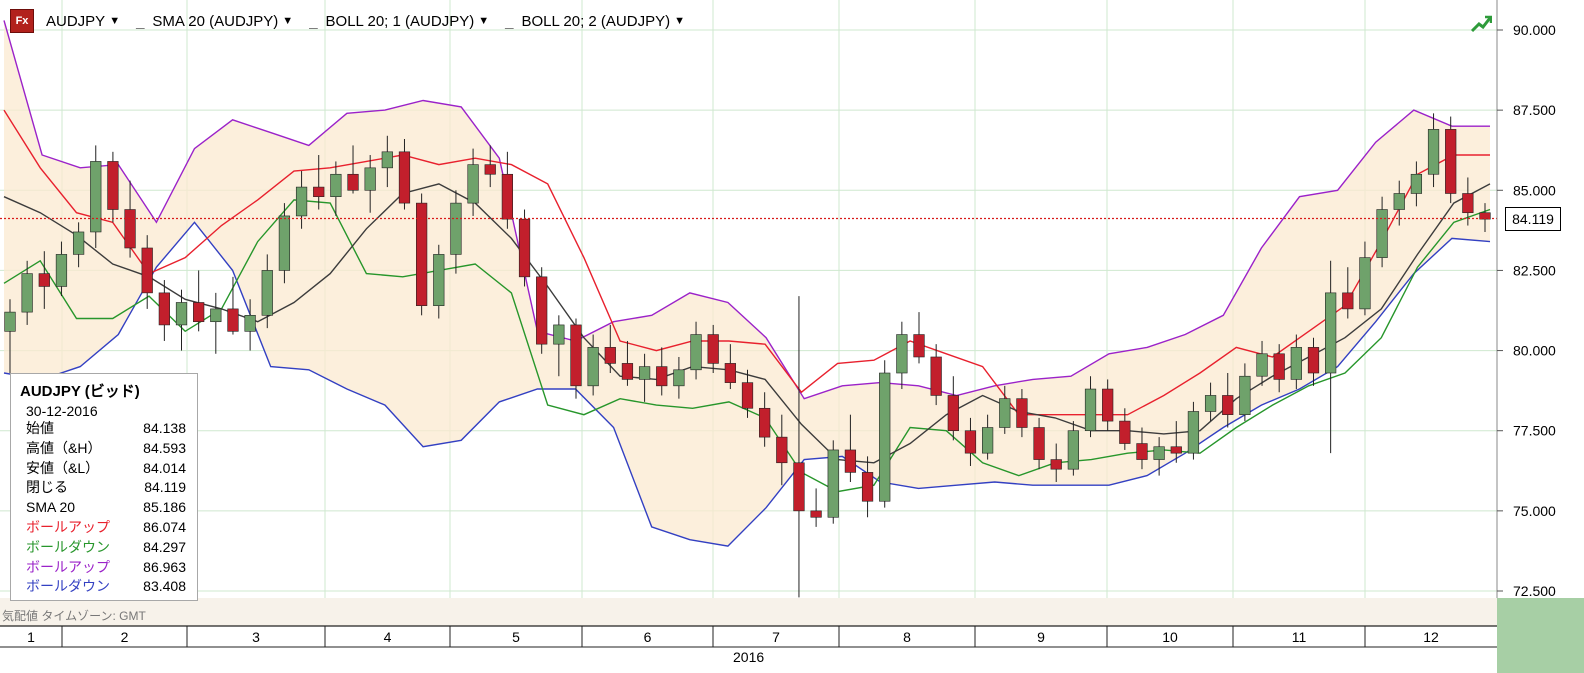 Image resolution: width=1584 pixels, height=673 pixels. Describe the element at coordinates (80, 391) in the screenshot. I see `info-title: AUDJPY (ビッド)` at that location.